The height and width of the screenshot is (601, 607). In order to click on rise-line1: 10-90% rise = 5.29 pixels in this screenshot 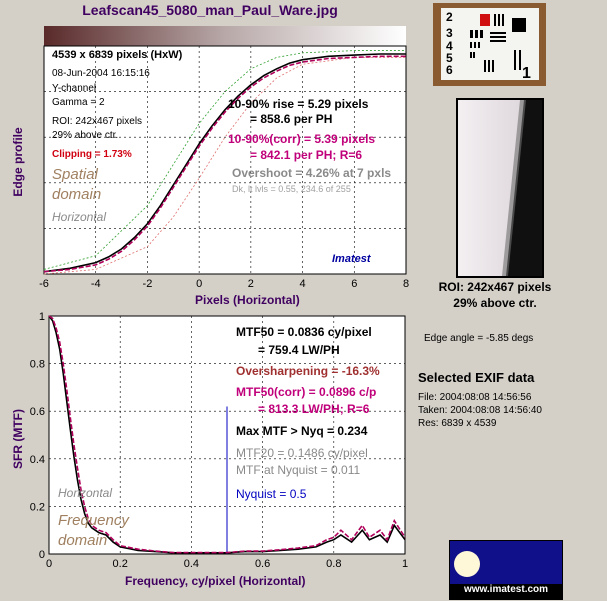, I will do `click(298, 104)`.